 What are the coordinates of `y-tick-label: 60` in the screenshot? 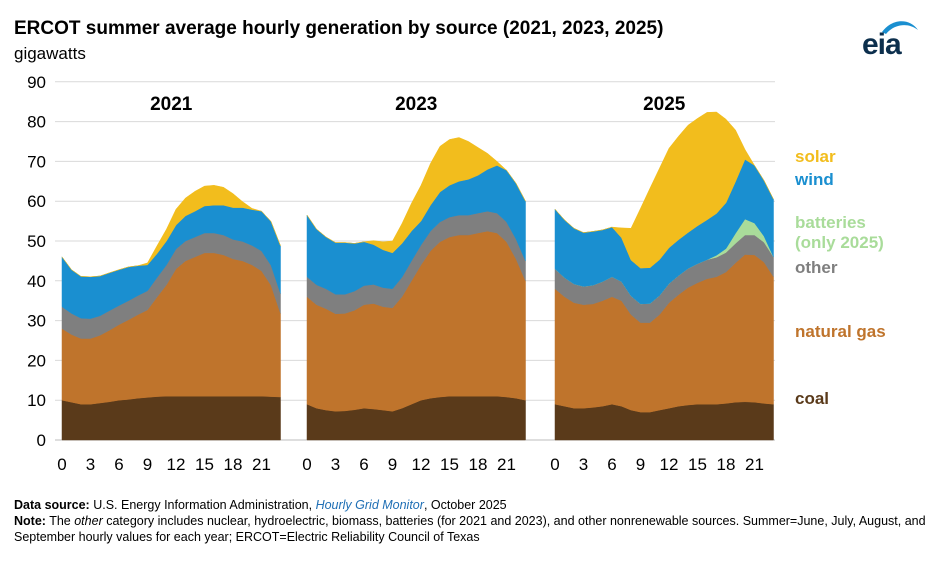 It's located at (36, 201).